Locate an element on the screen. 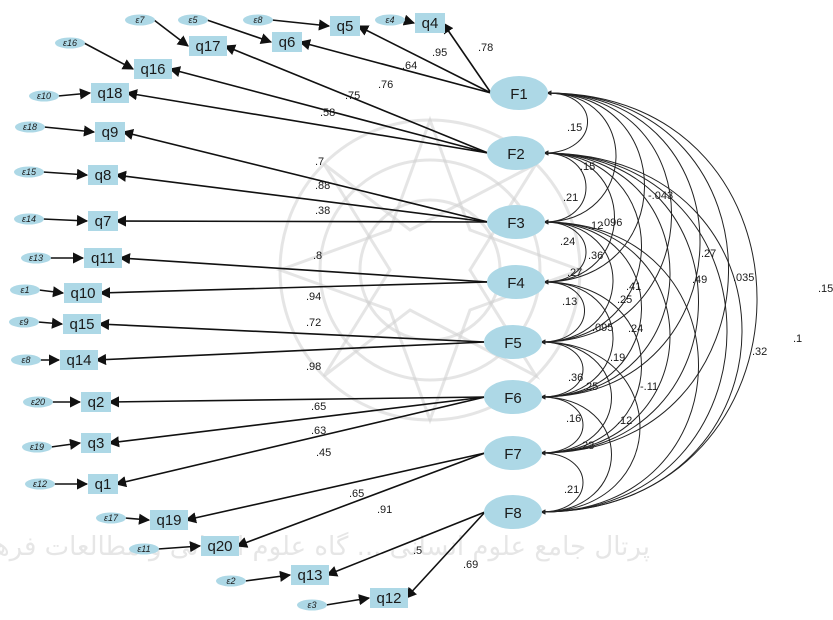 The width and height of the screenshot is (833, 620). covariance-value: -.043 is located at coordinates (660, 196).